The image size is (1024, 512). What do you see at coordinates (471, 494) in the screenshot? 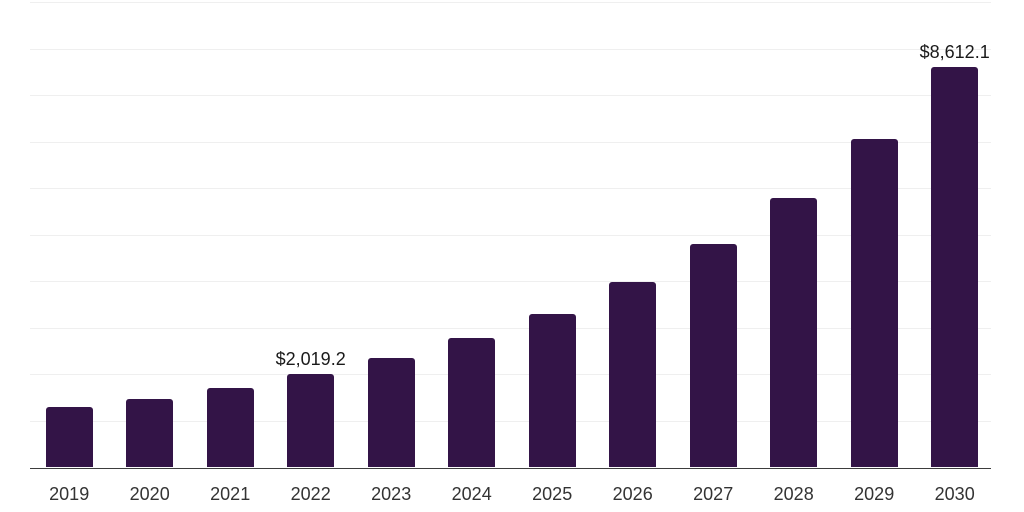
I see `x-tick-label: 2024` at bounding box center [471, 494].